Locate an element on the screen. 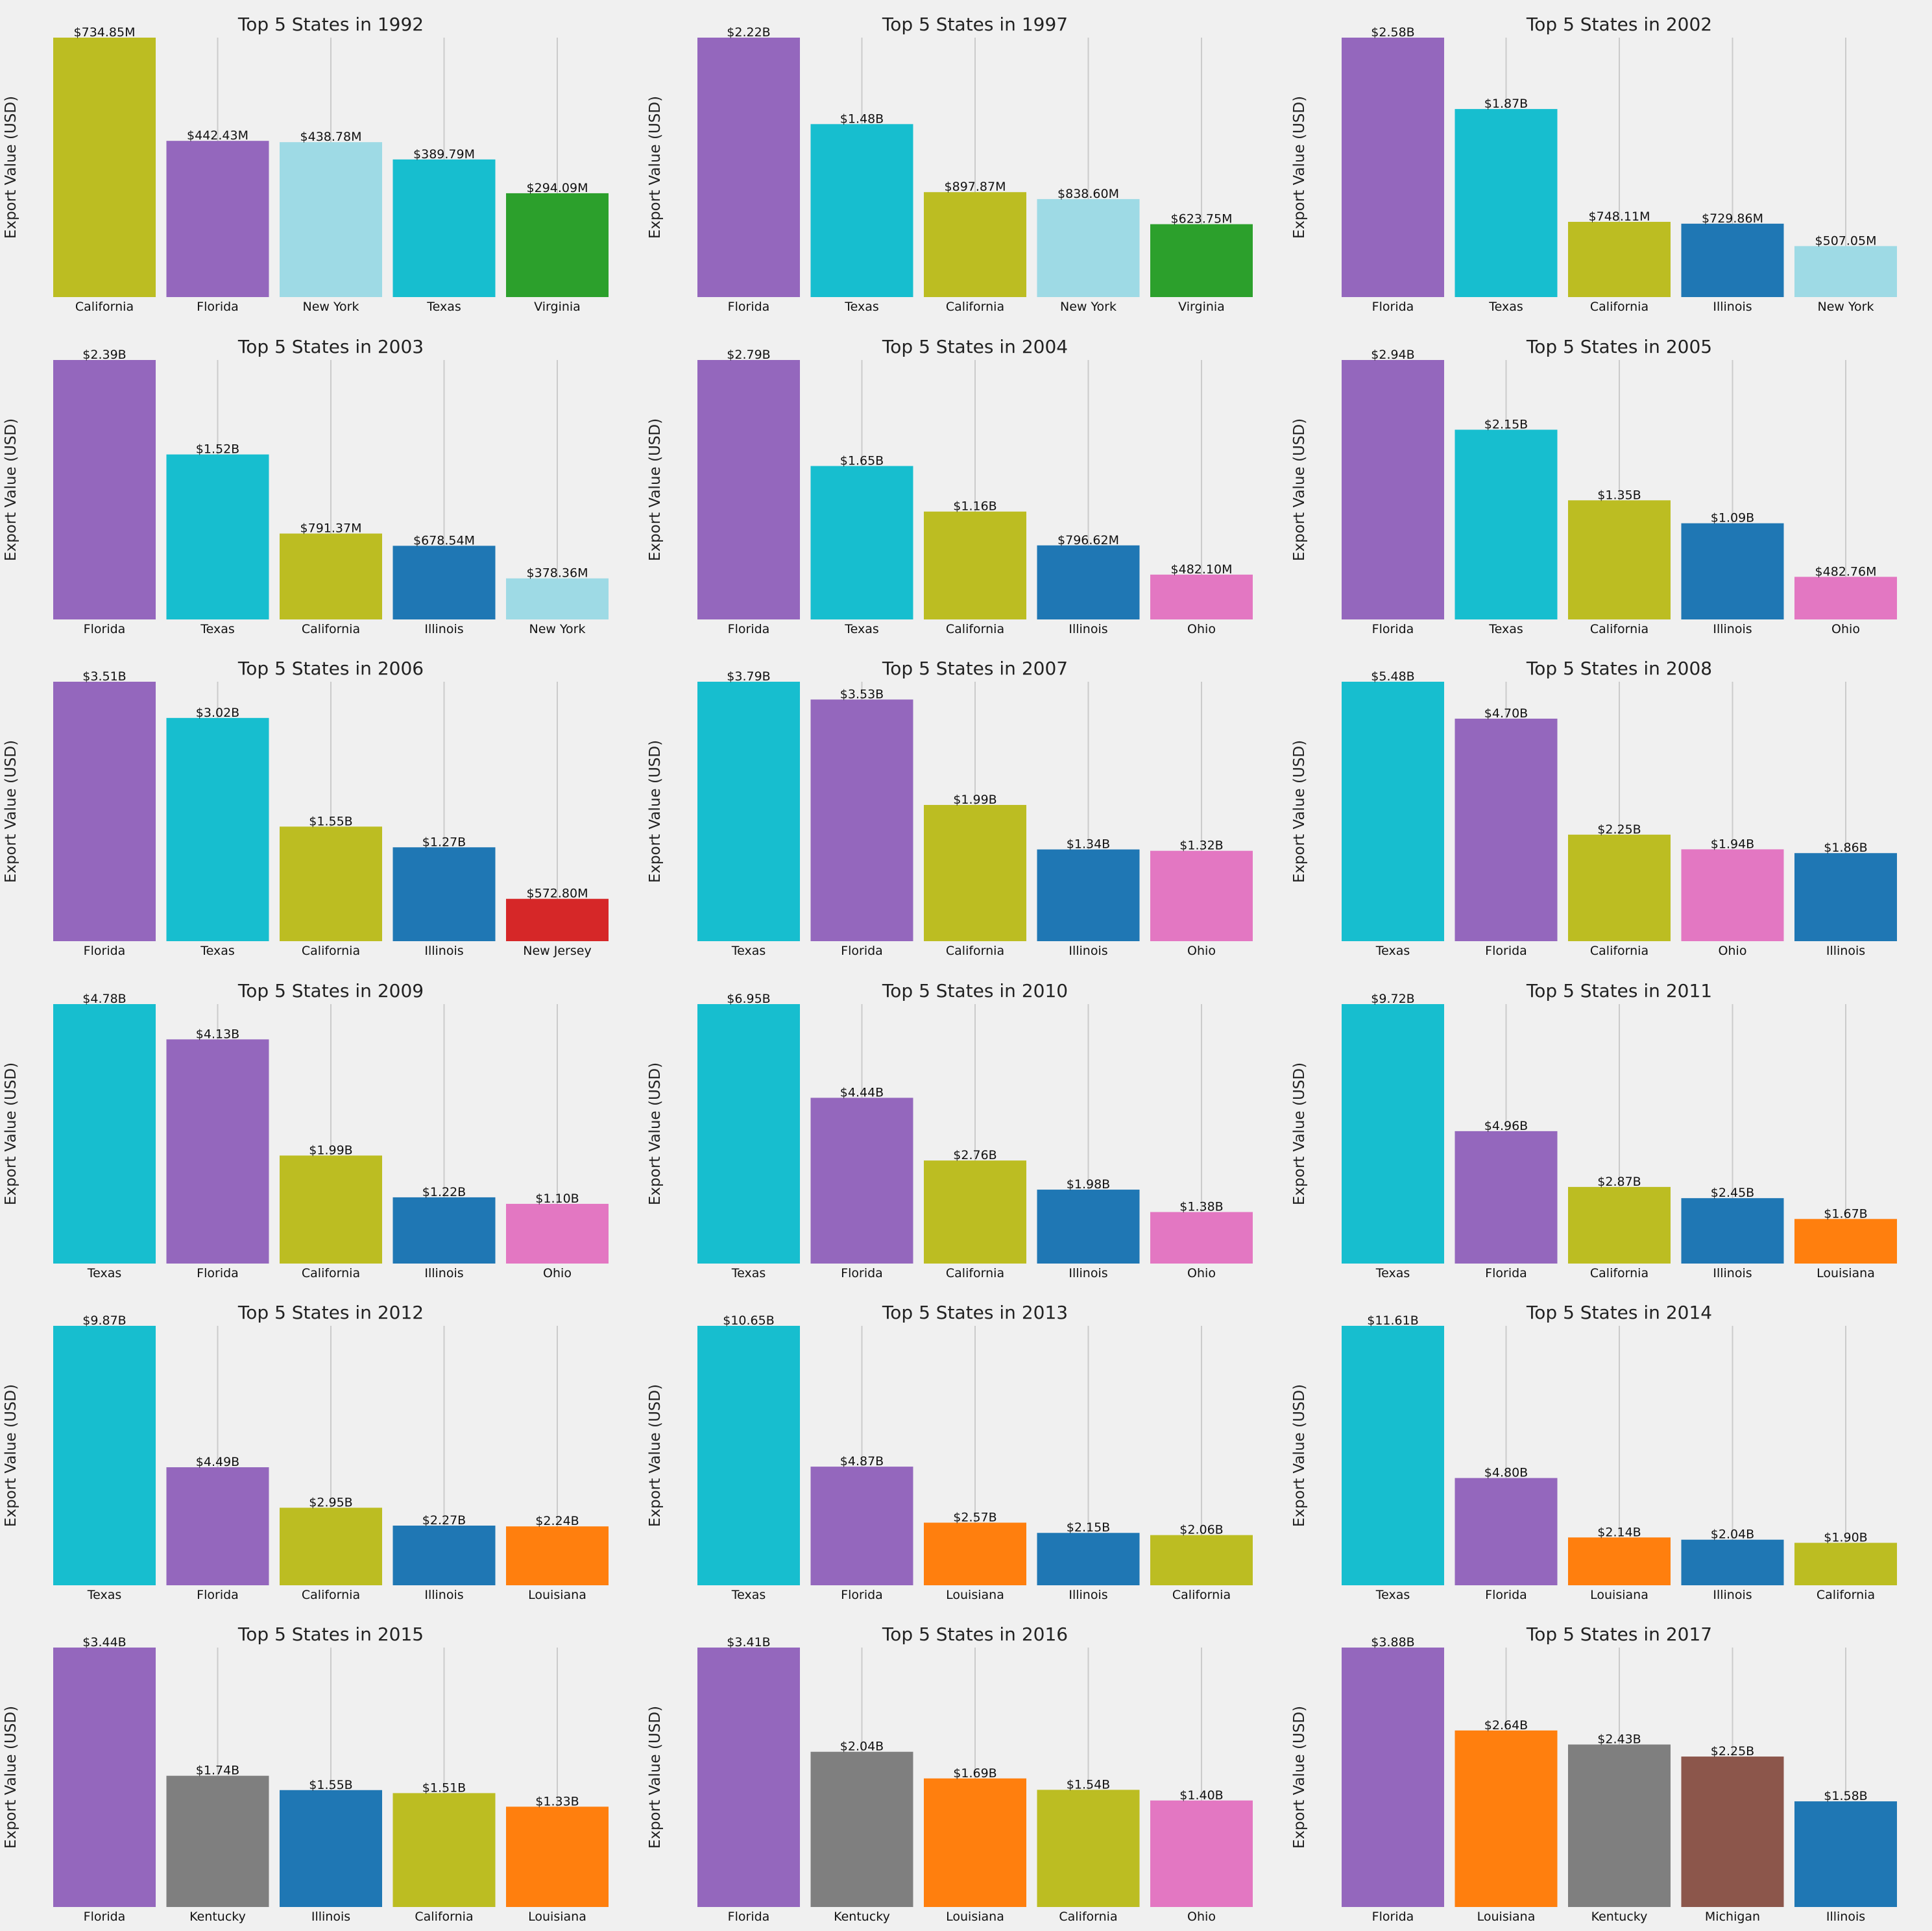 The height and width of the screenshot is (1931, 1932). data-label: $3.79B is located at coordinates (748, 676).